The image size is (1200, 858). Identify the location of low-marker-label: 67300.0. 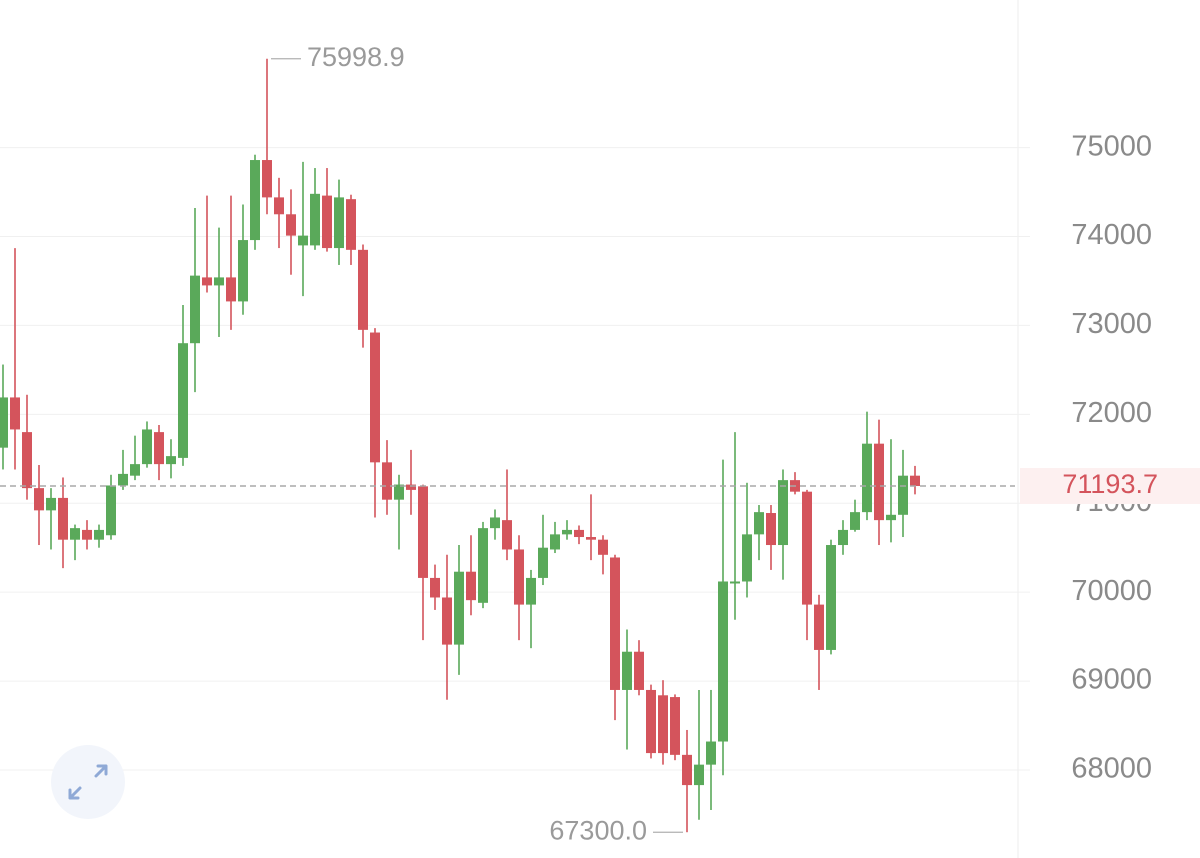
(598, 830).